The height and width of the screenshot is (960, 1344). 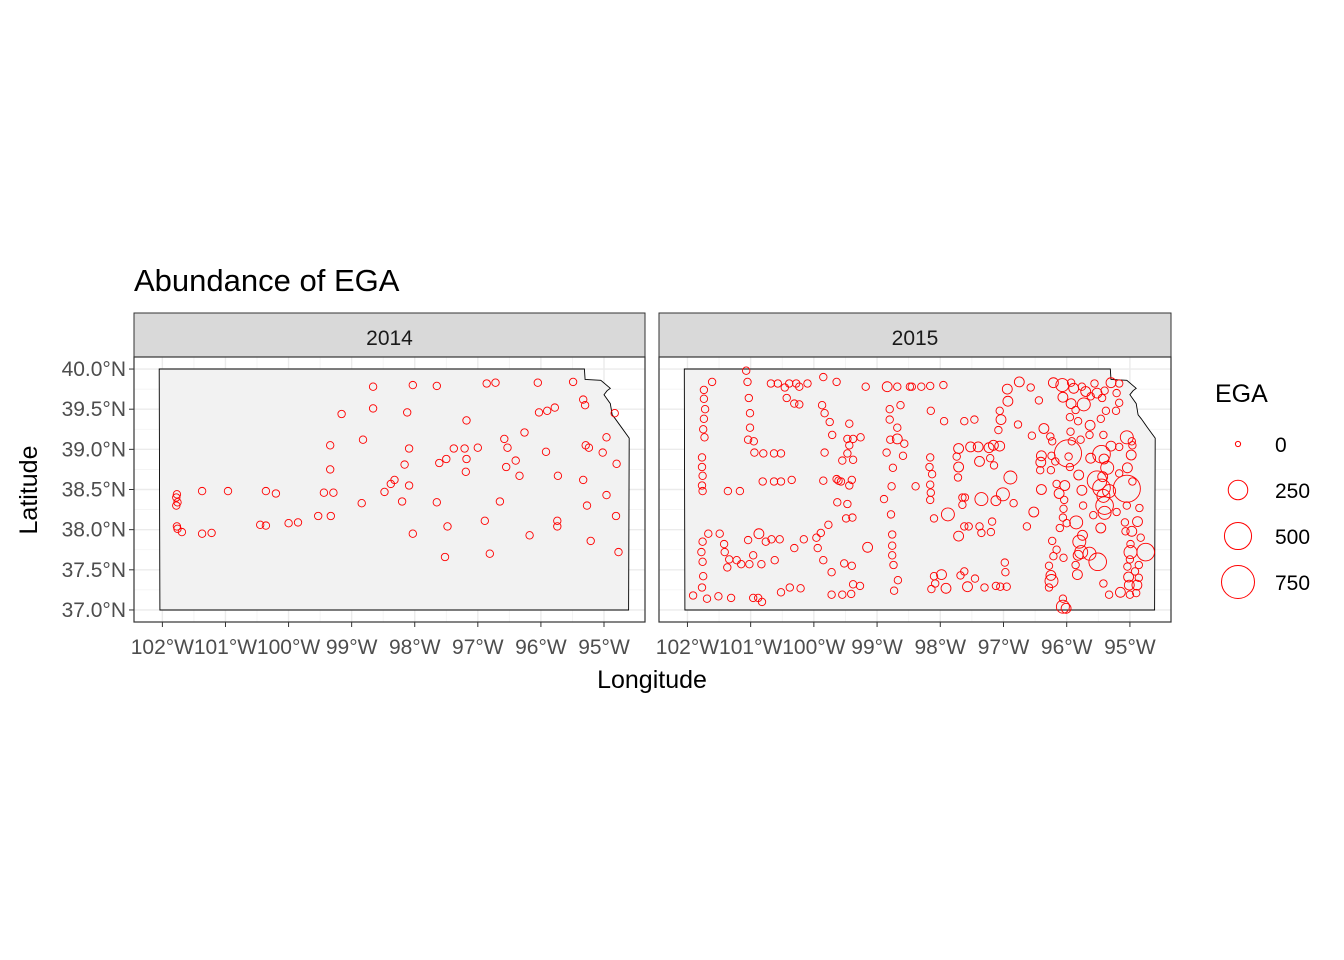 I want to click on panel-border-2015, so click(x=915, y=489).